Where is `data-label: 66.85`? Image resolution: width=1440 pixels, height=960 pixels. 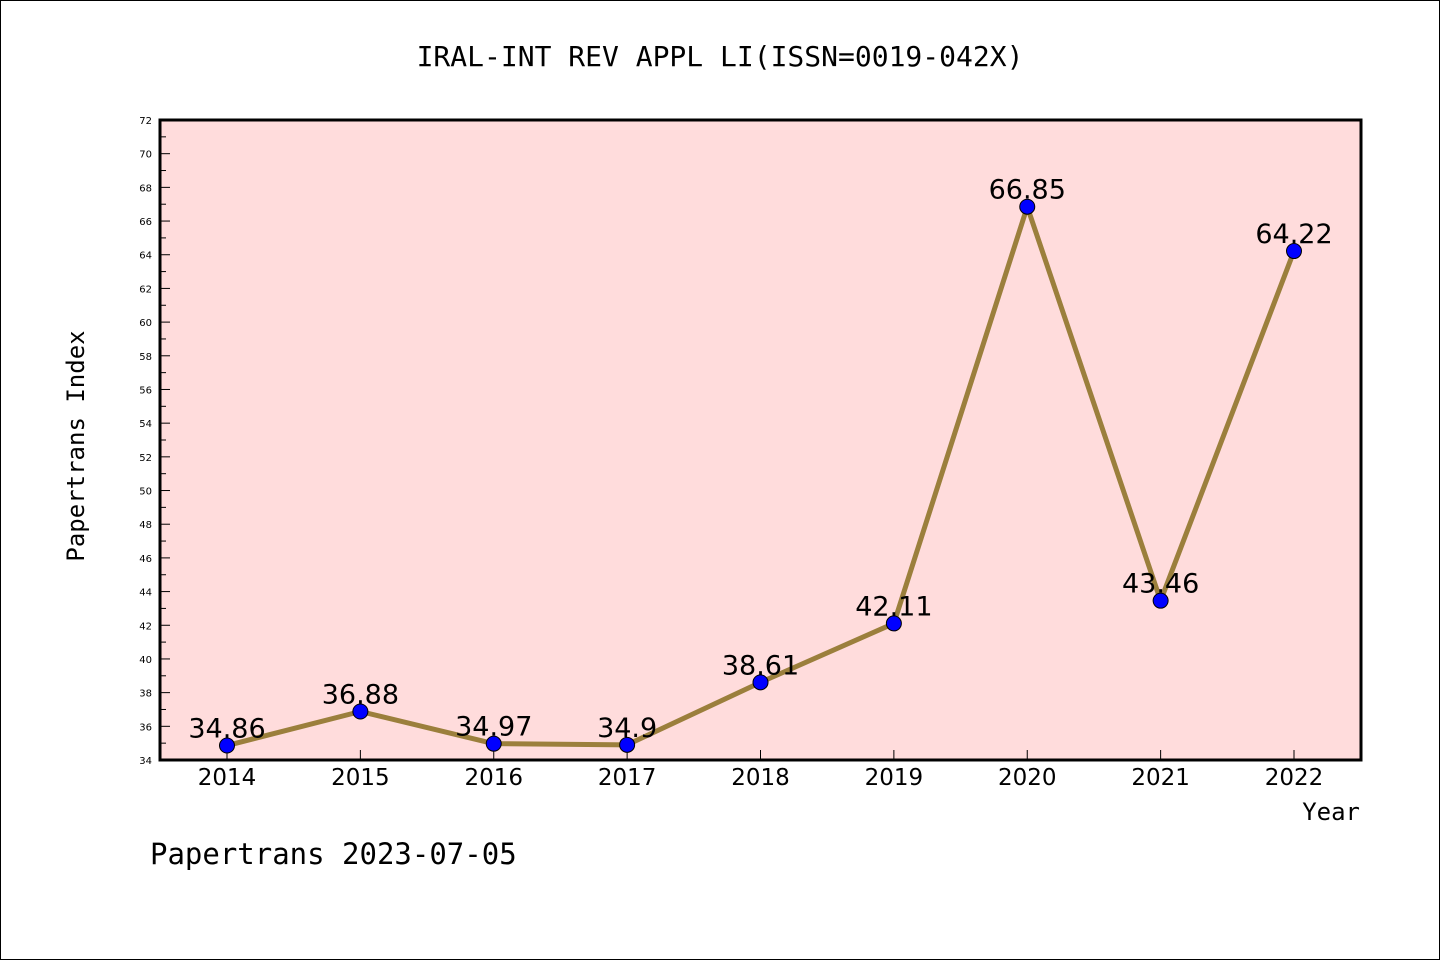 data-label: 66.85 is located at coordinates (1027, 190).